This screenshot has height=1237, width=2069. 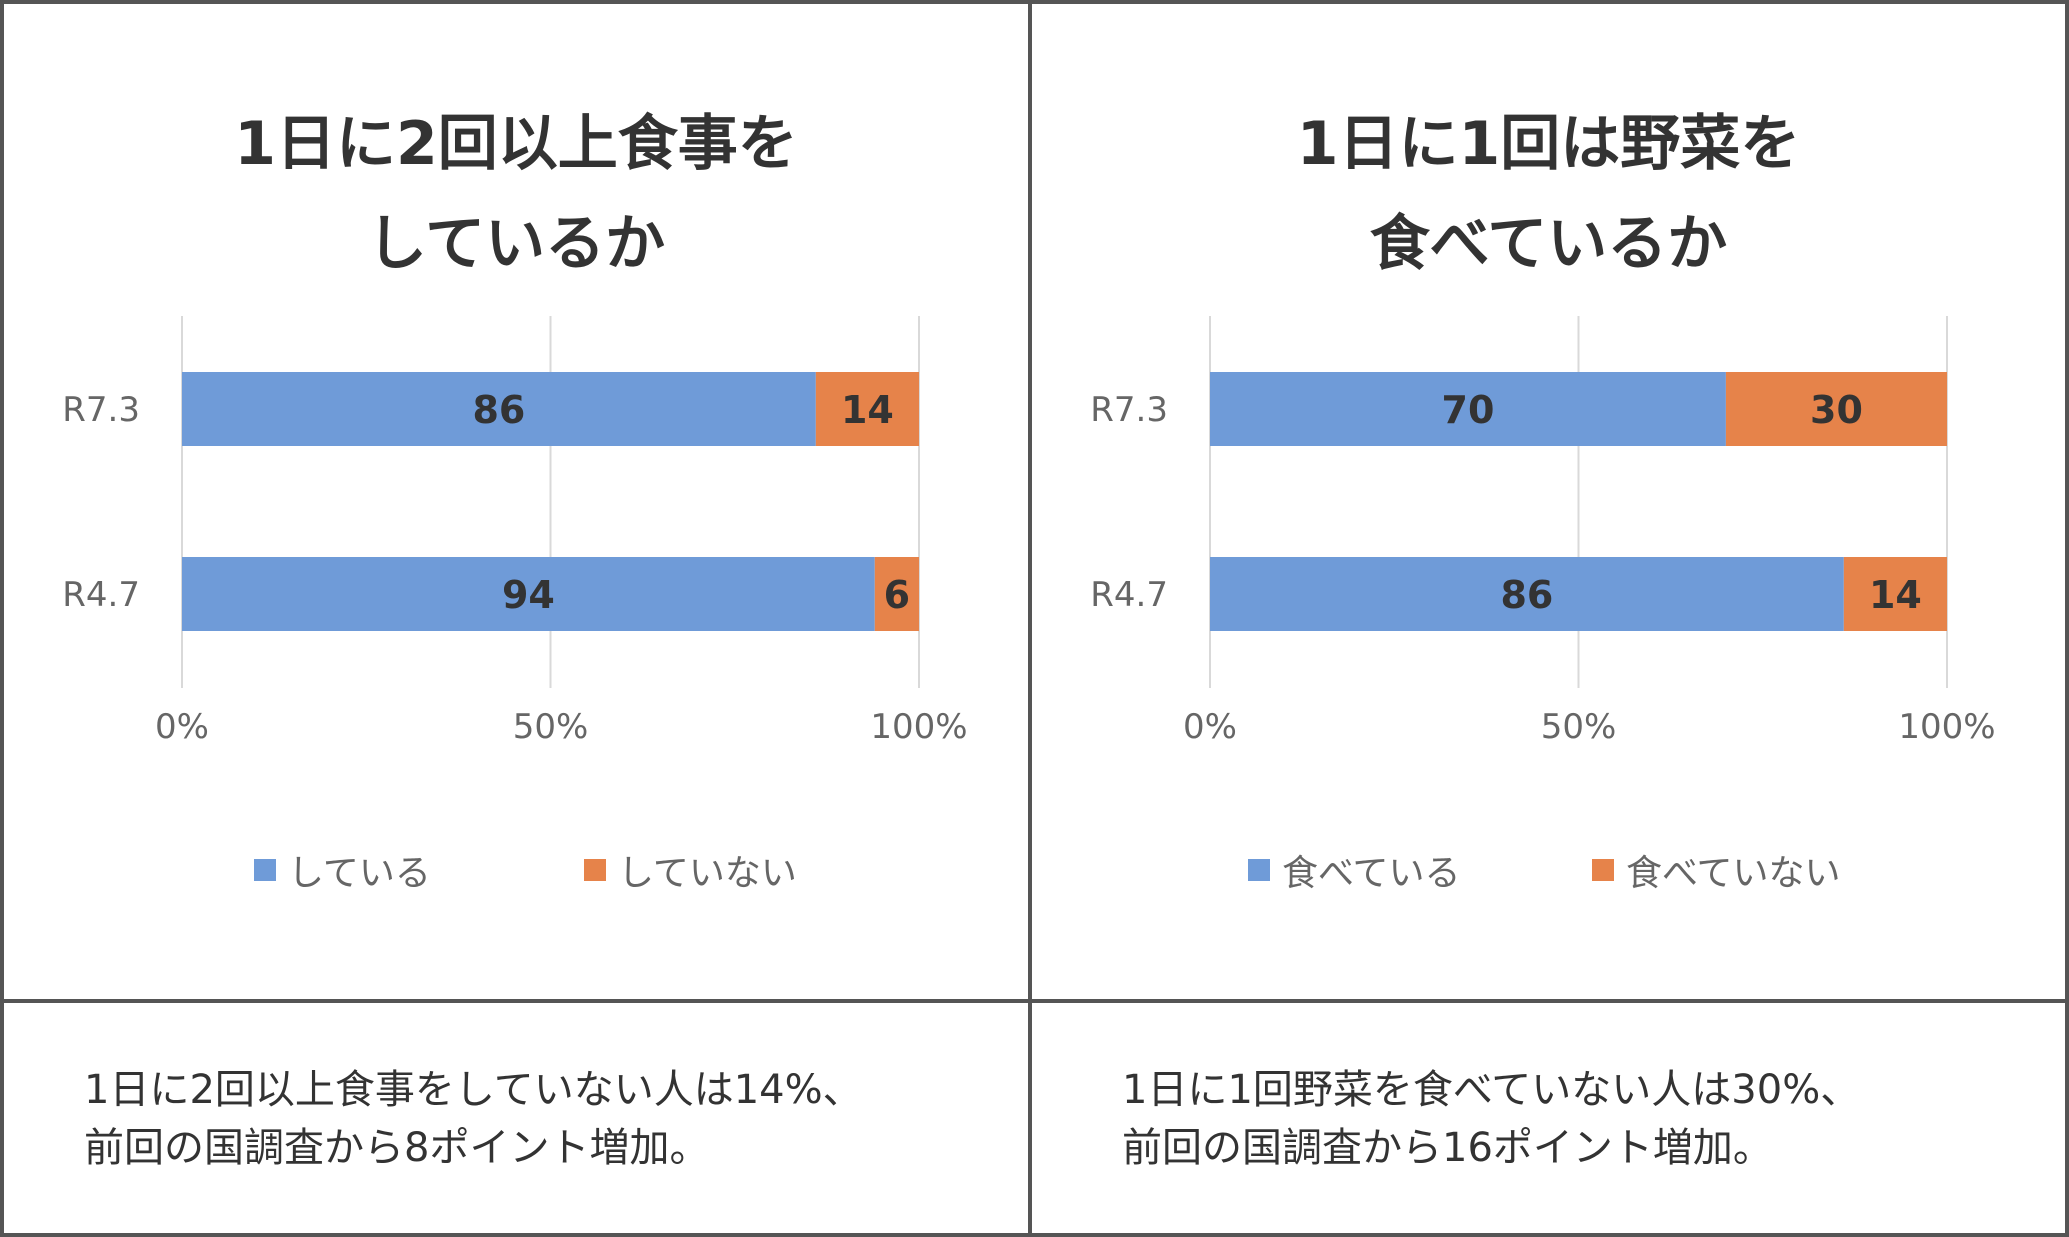 What do you see at coordinates (516, 144) in the screenshot?
I see `chart-title-line-1: 1日に2回以上食事を` at bounding box center [516, 144].